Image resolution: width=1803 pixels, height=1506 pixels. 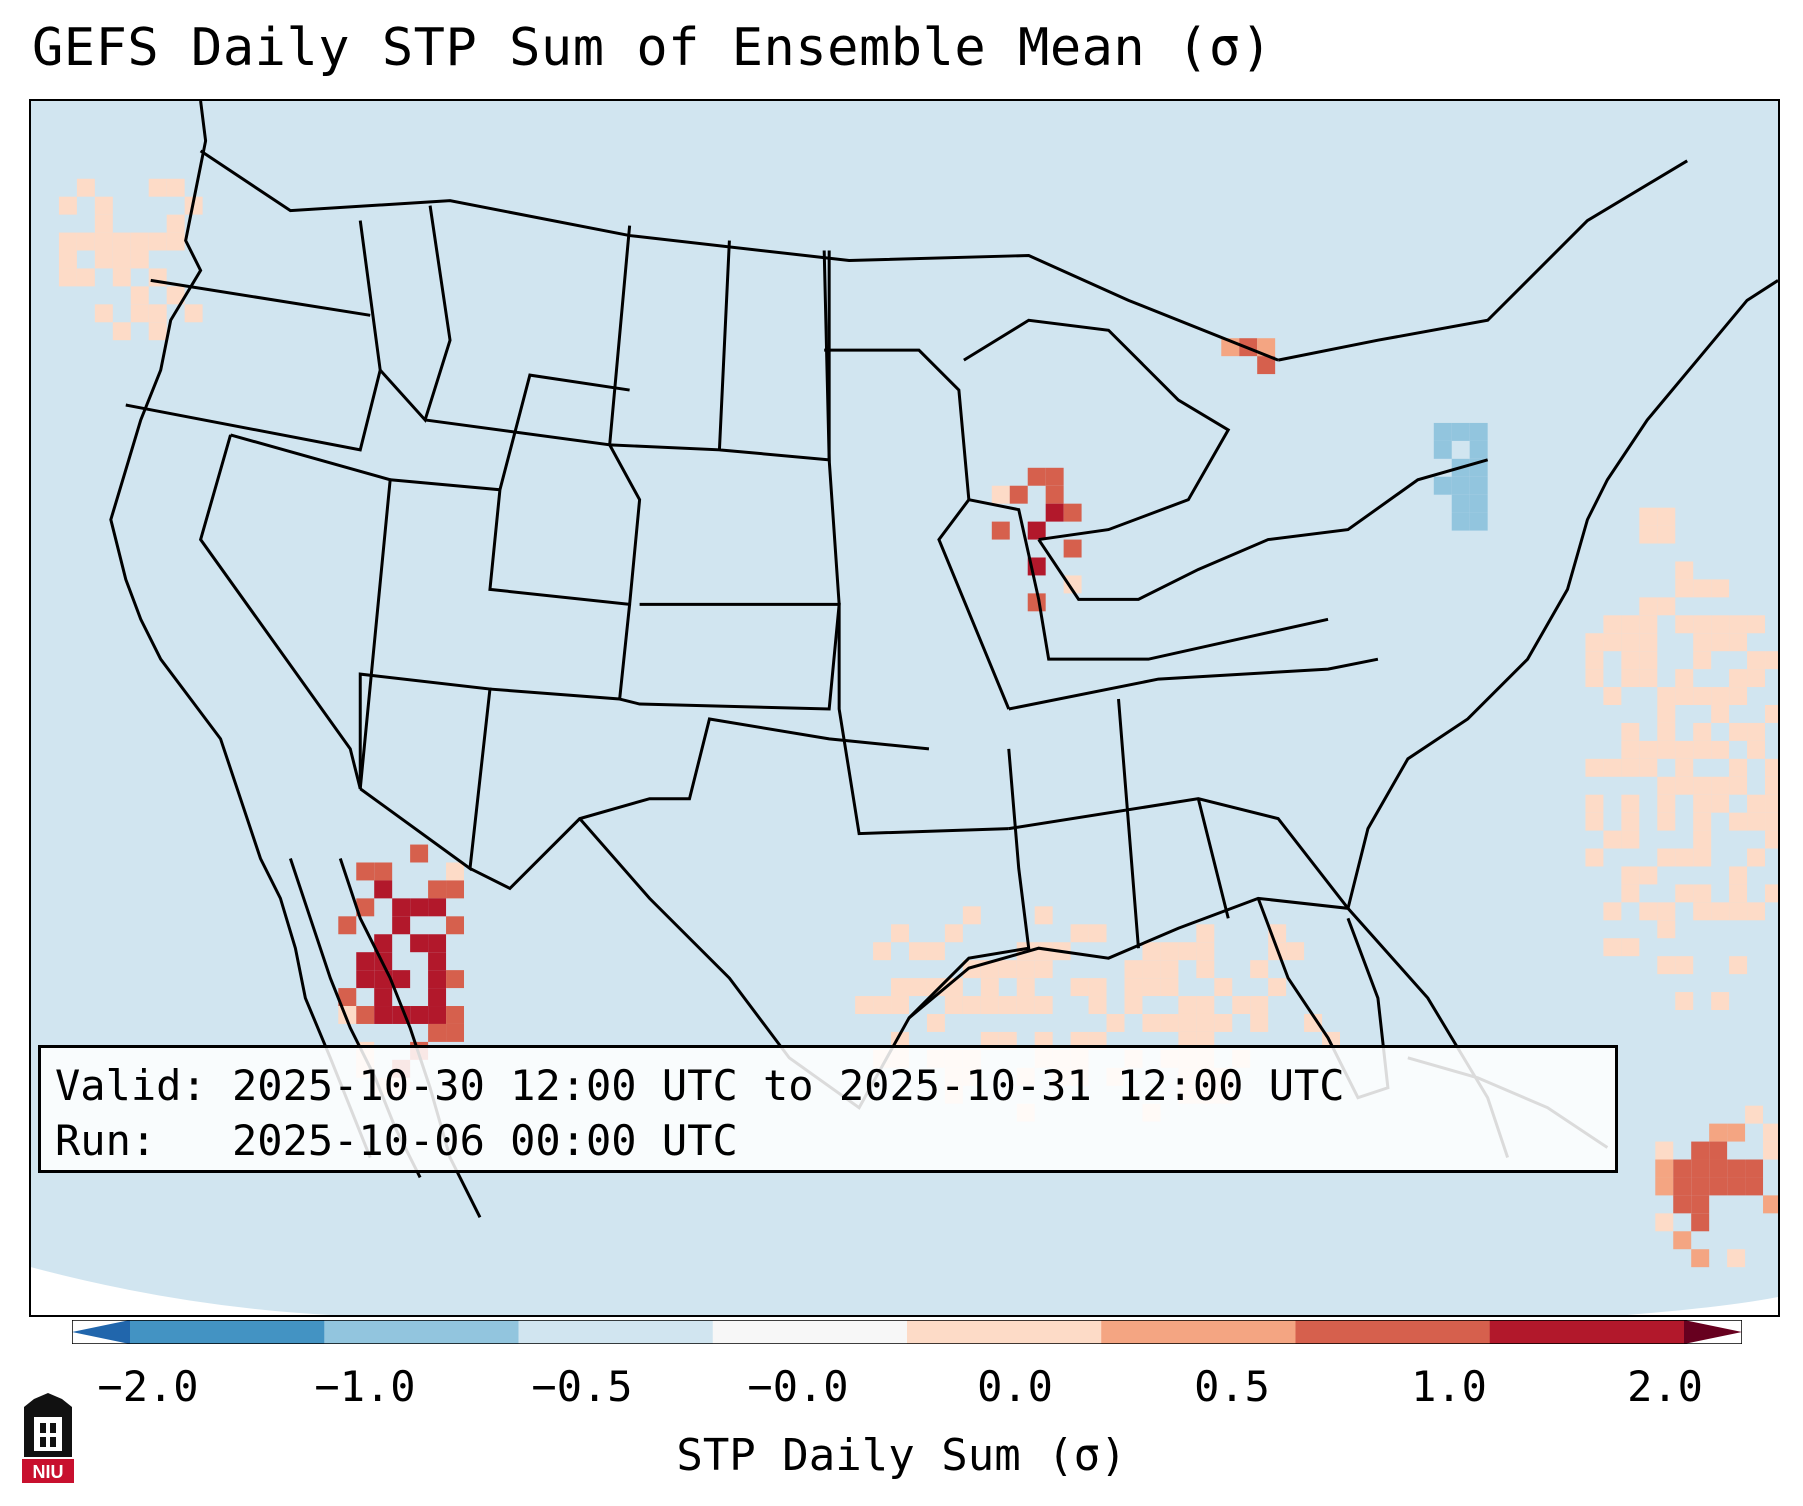 What do you see at coordinates (1193, 803) in the screenshot?
I see `southeast` at bounding box center [1193, 803].